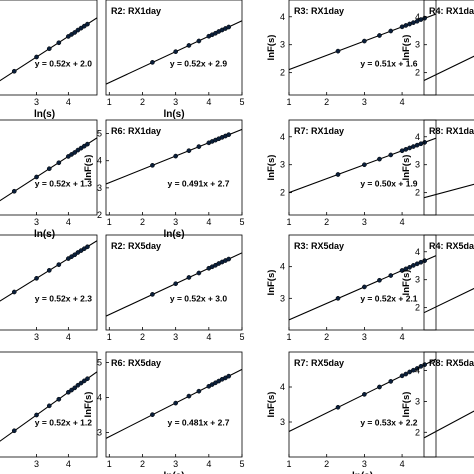  What do you see at coordinates (136, 131) in the screenshot?
I see `panel-title: R6: RX1day` at bounding box center [136, 131].